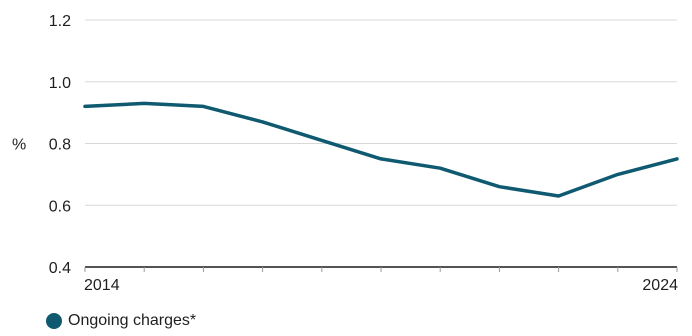 This screenshot has width=692, height=336. I want to click on y-tick-label: 0.4, so click(60, 268).